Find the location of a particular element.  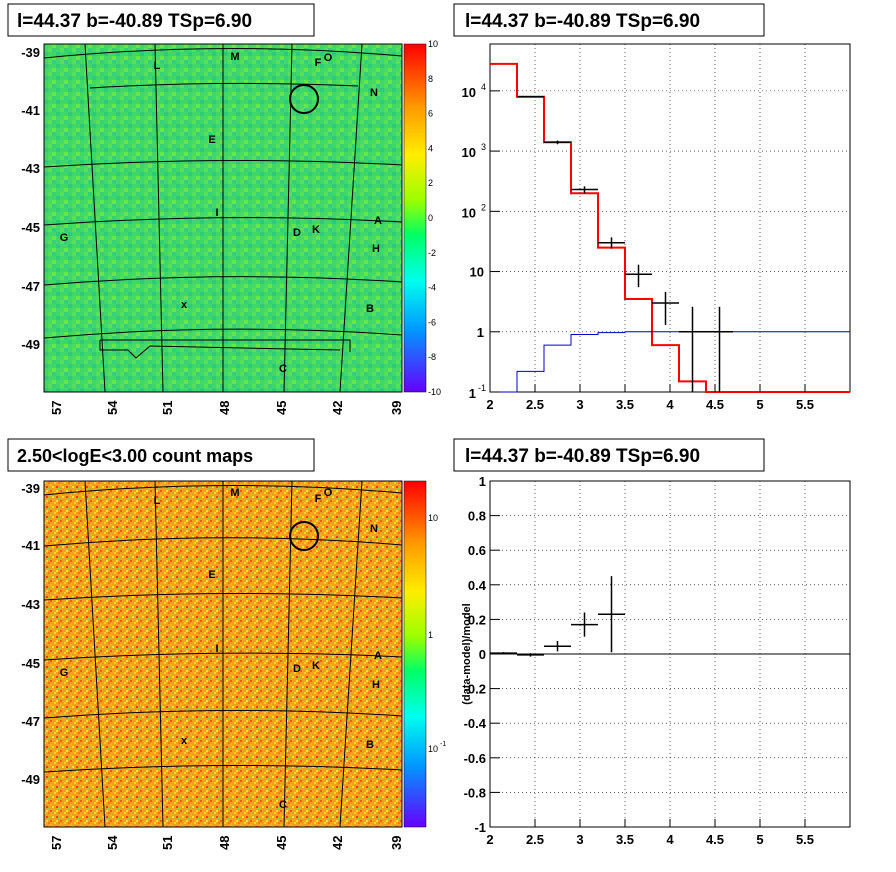

source-label: C is located at coordinates (283, 369).